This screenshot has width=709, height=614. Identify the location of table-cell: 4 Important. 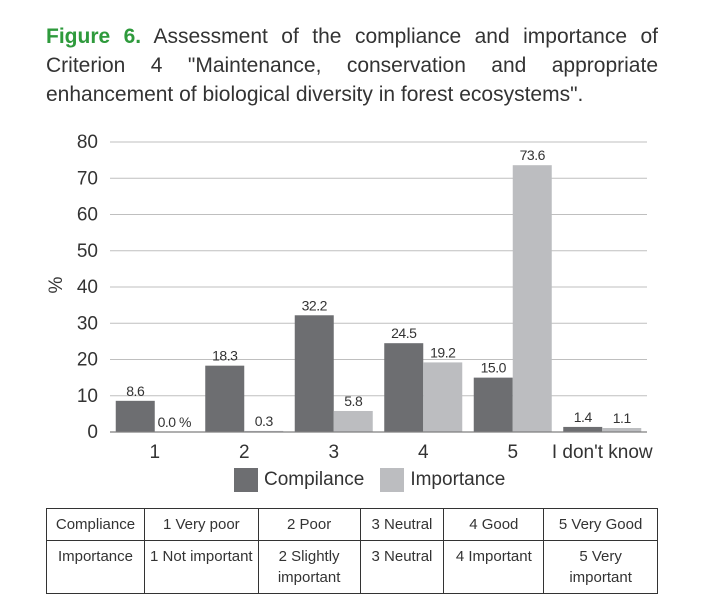
(494, 567).